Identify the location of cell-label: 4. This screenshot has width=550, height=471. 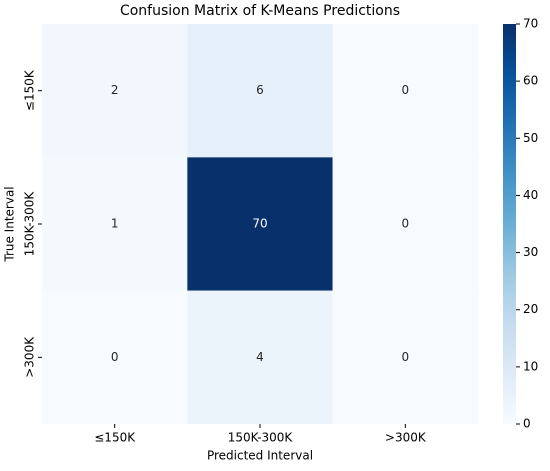
(260, 357).